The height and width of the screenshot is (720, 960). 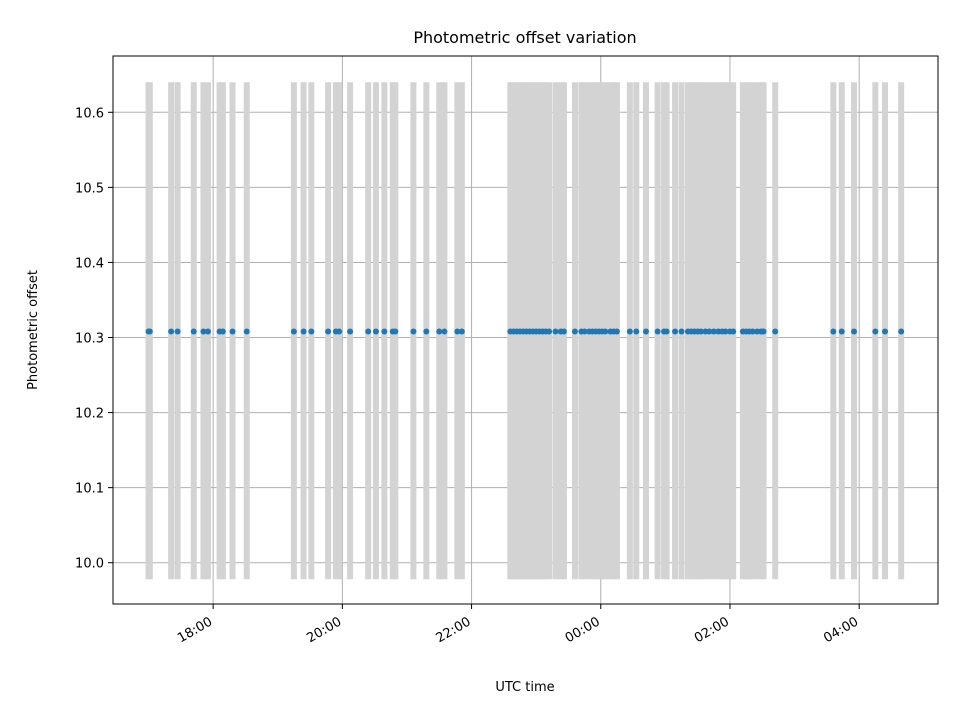 What do you see at coordinates (195, 630) in the screenshot?
I see `x-tick-label: 18:00` at bounding box center [195, 630].